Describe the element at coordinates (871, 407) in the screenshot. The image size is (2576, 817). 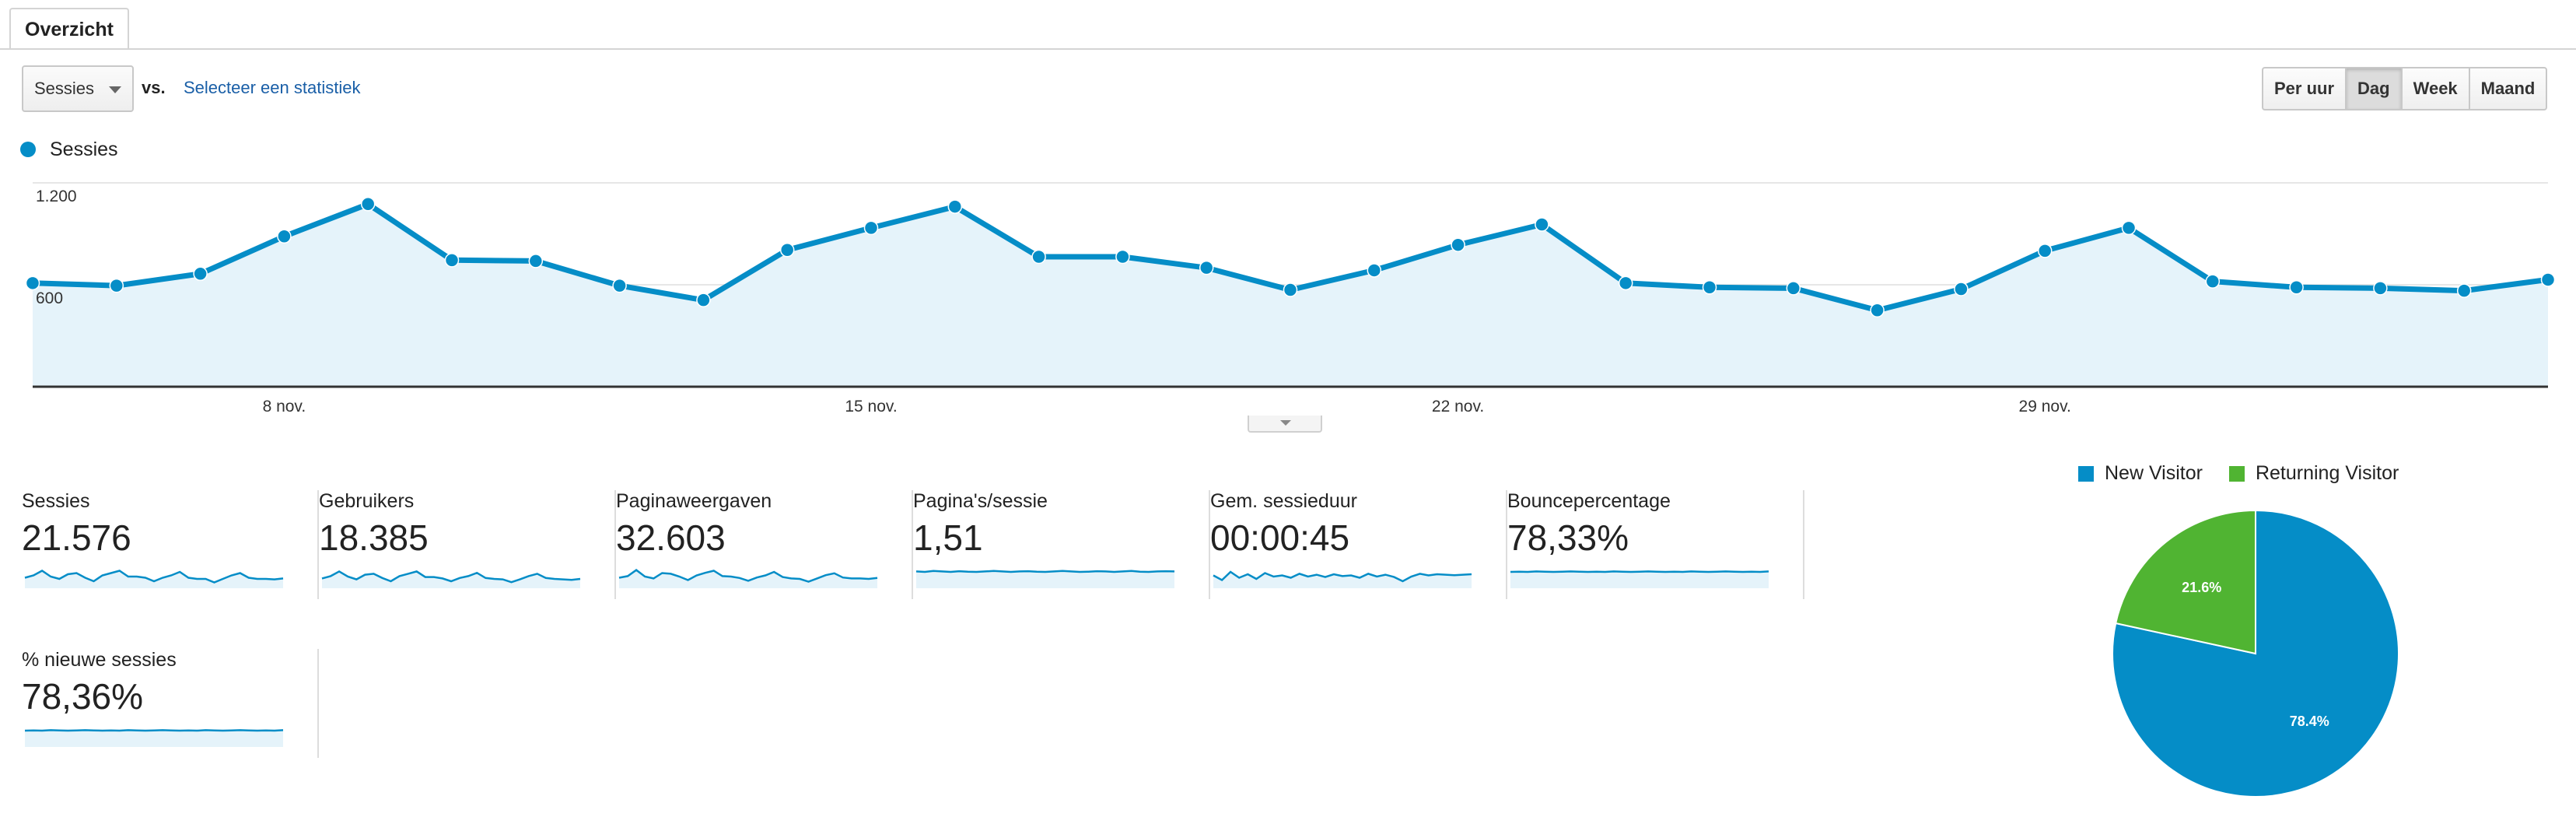
I see `x-tick-label: 15 nov.` at that location.